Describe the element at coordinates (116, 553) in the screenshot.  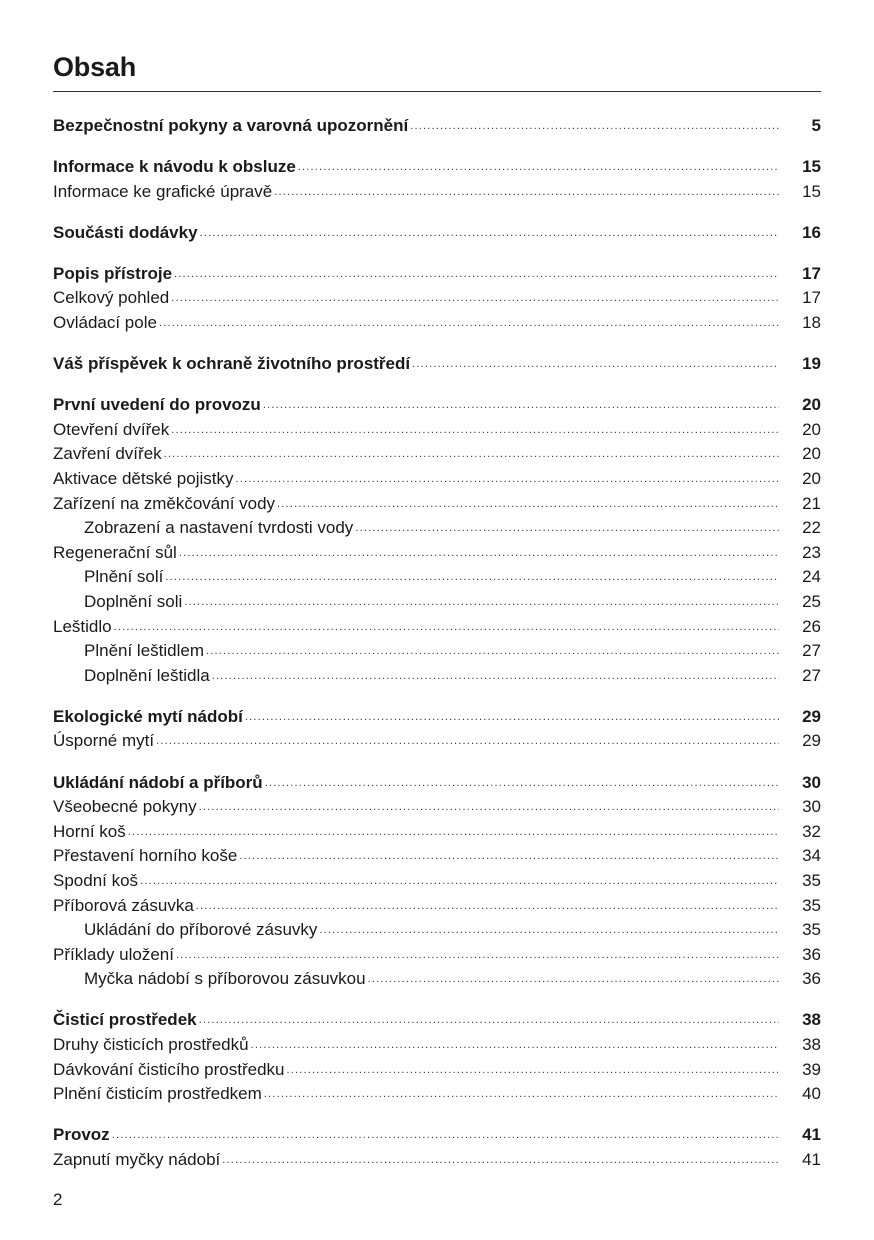
I see `entry-title: Regenerační sůl` at that location.